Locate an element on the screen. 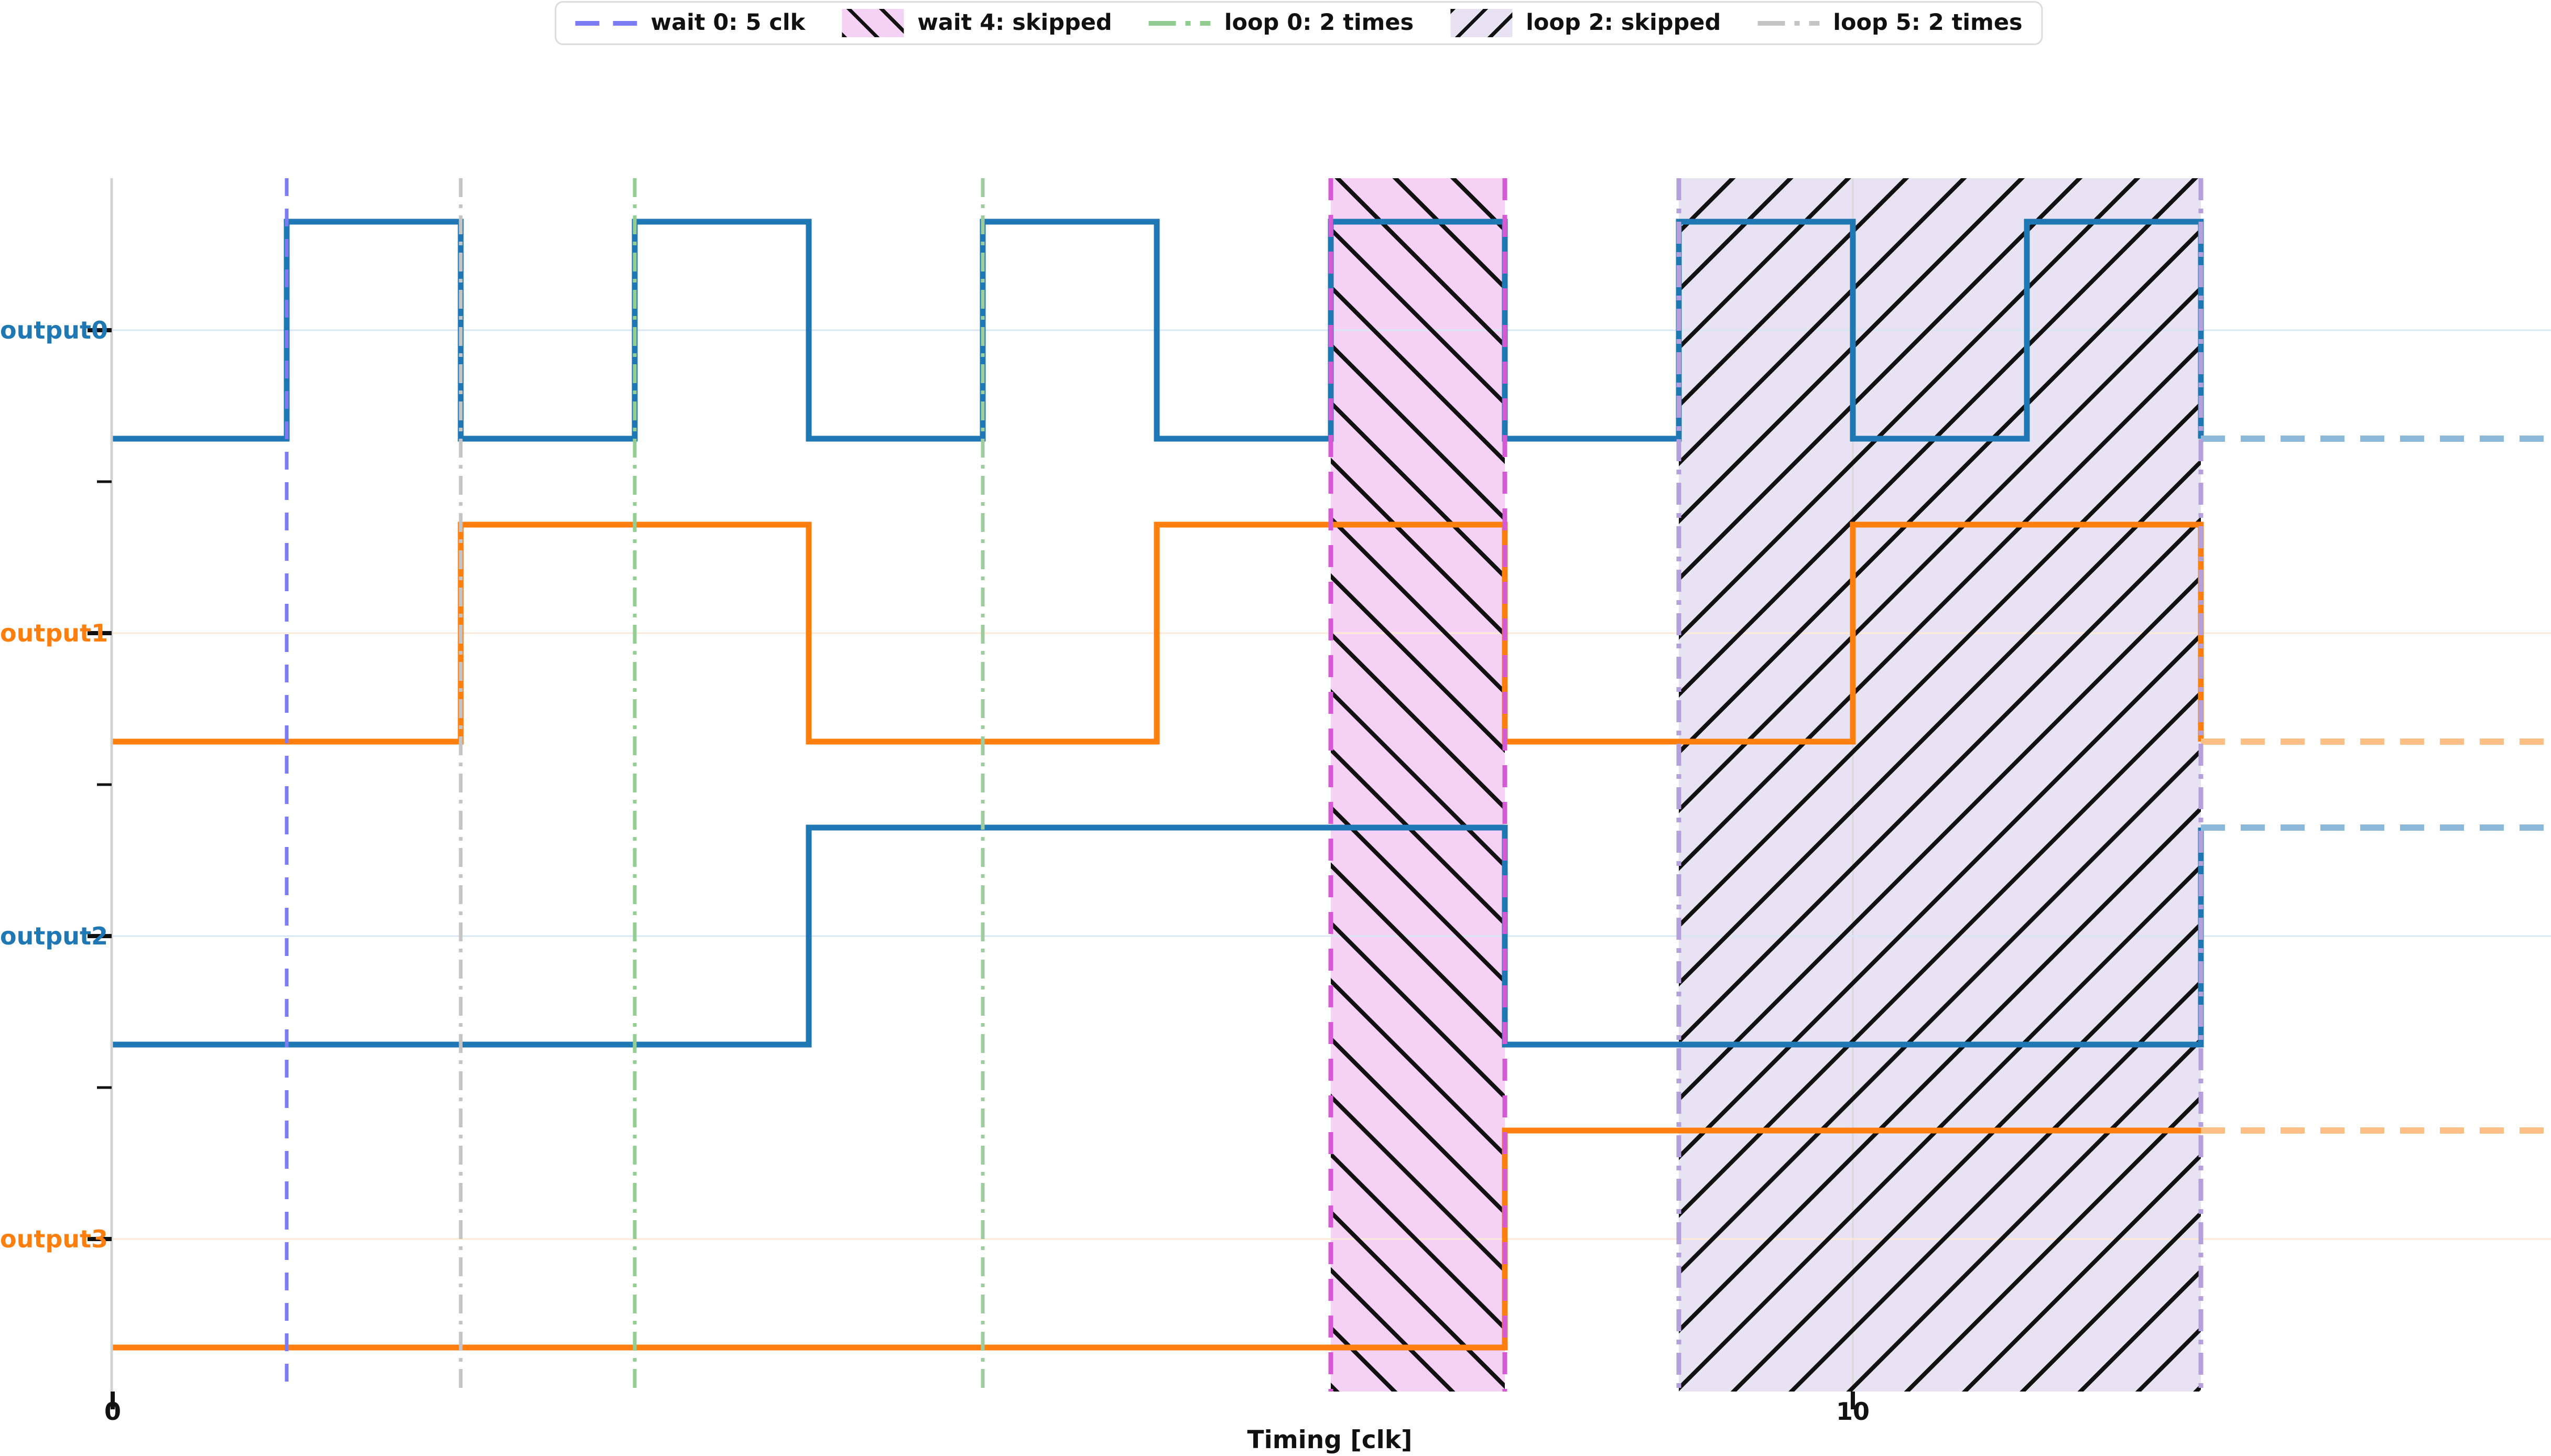 This screenshot has height=1456, width=2551. x-axis-title: Timing [clk] is located at coordinates (1330, 1440).